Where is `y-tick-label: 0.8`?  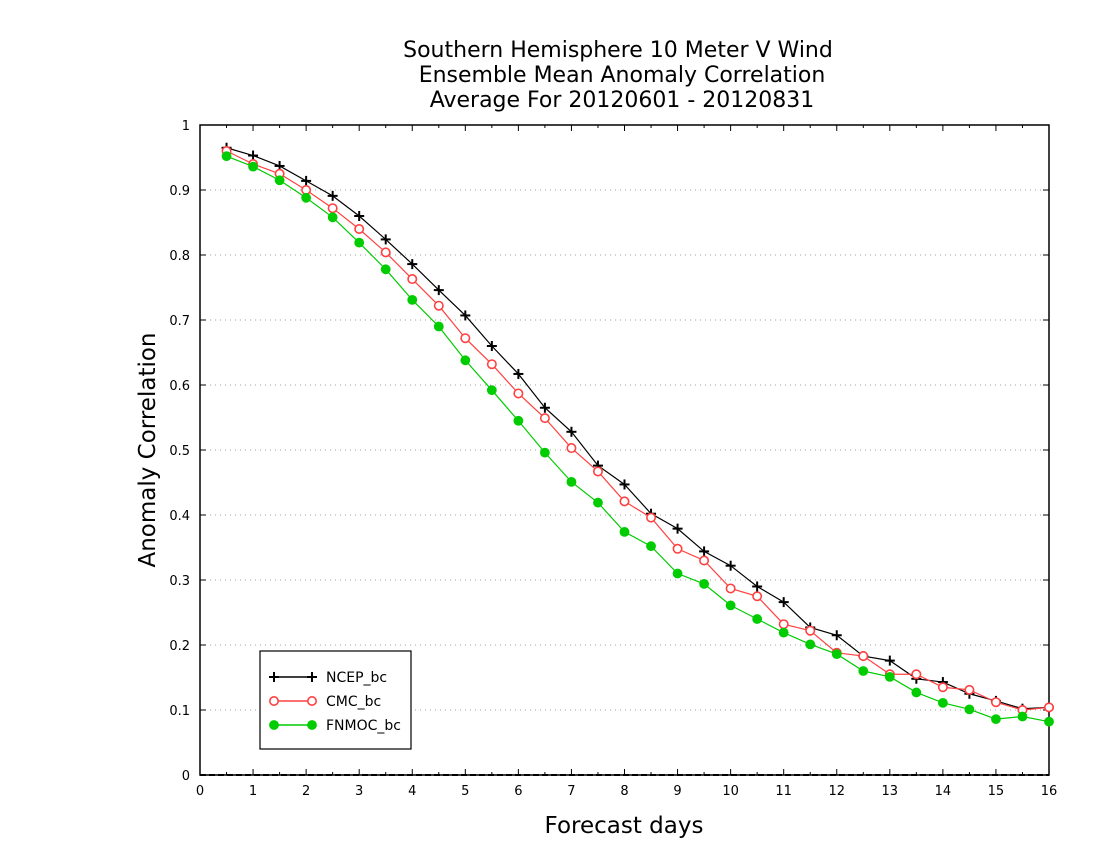 y-tick-label: 0.8 is located at coordinates (179, 256).